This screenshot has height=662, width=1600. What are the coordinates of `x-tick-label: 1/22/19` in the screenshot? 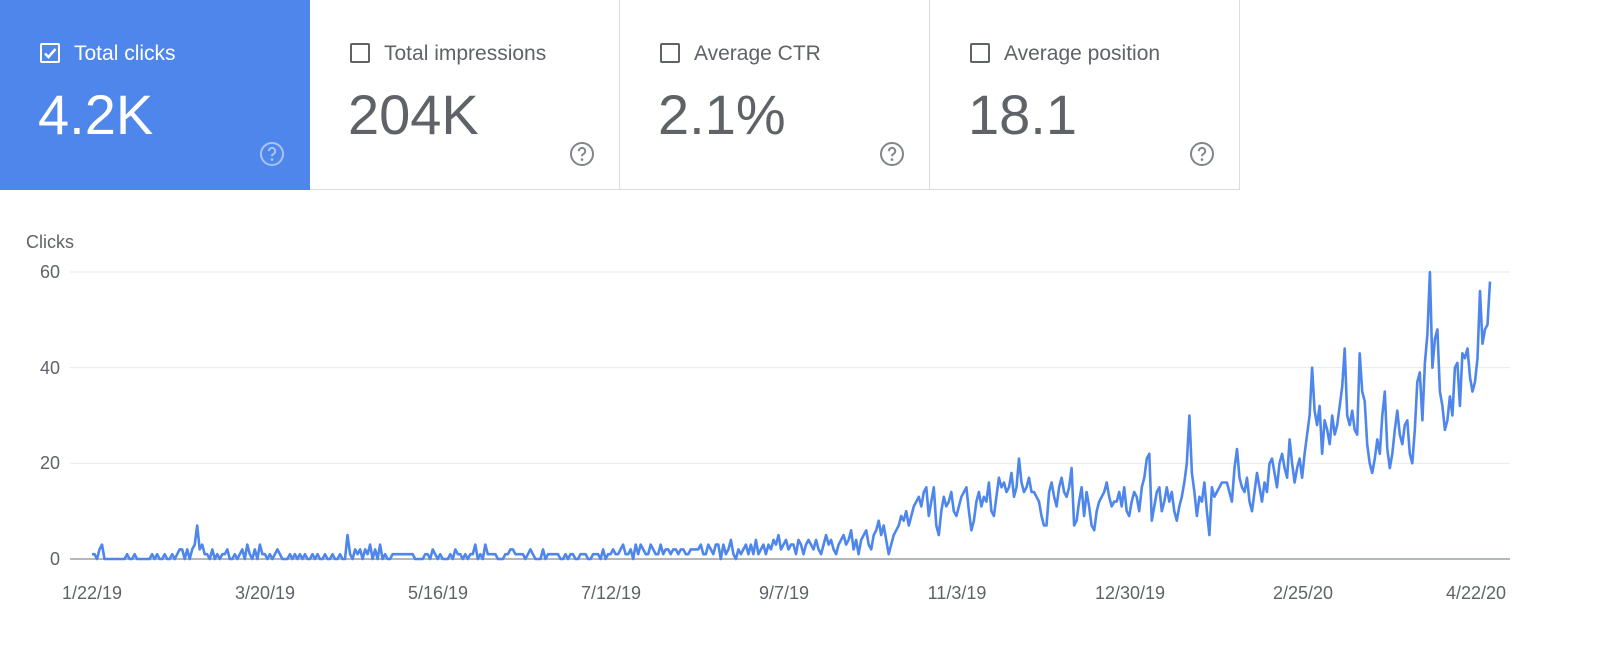 It's located at (92, 593).